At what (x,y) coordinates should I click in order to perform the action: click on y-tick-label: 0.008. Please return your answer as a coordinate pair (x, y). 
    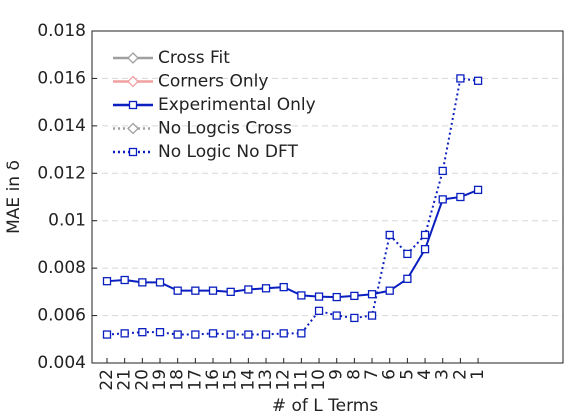
    Looking at the image, I should click on (61, 268).